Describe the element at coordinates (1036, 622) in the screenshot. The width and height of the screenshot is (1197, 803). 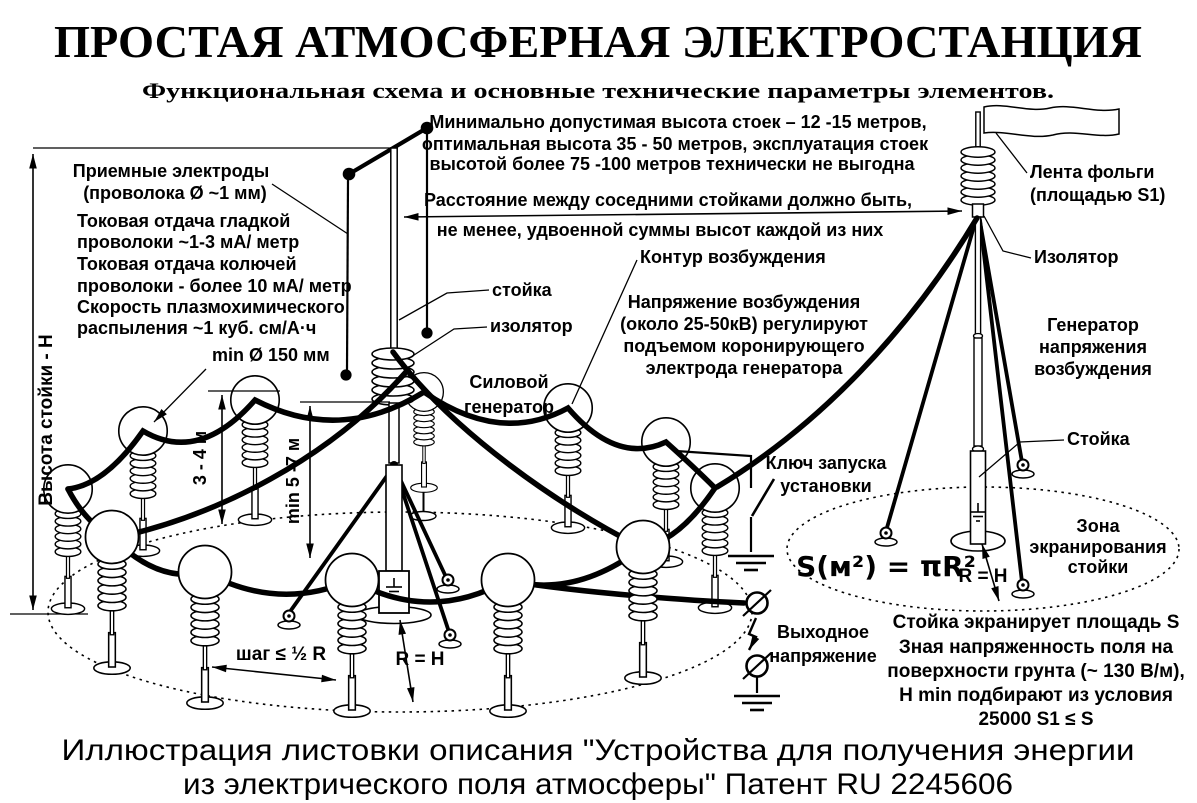
I see `screening-note-line1: Стойка экранирует площадь S` at that location.